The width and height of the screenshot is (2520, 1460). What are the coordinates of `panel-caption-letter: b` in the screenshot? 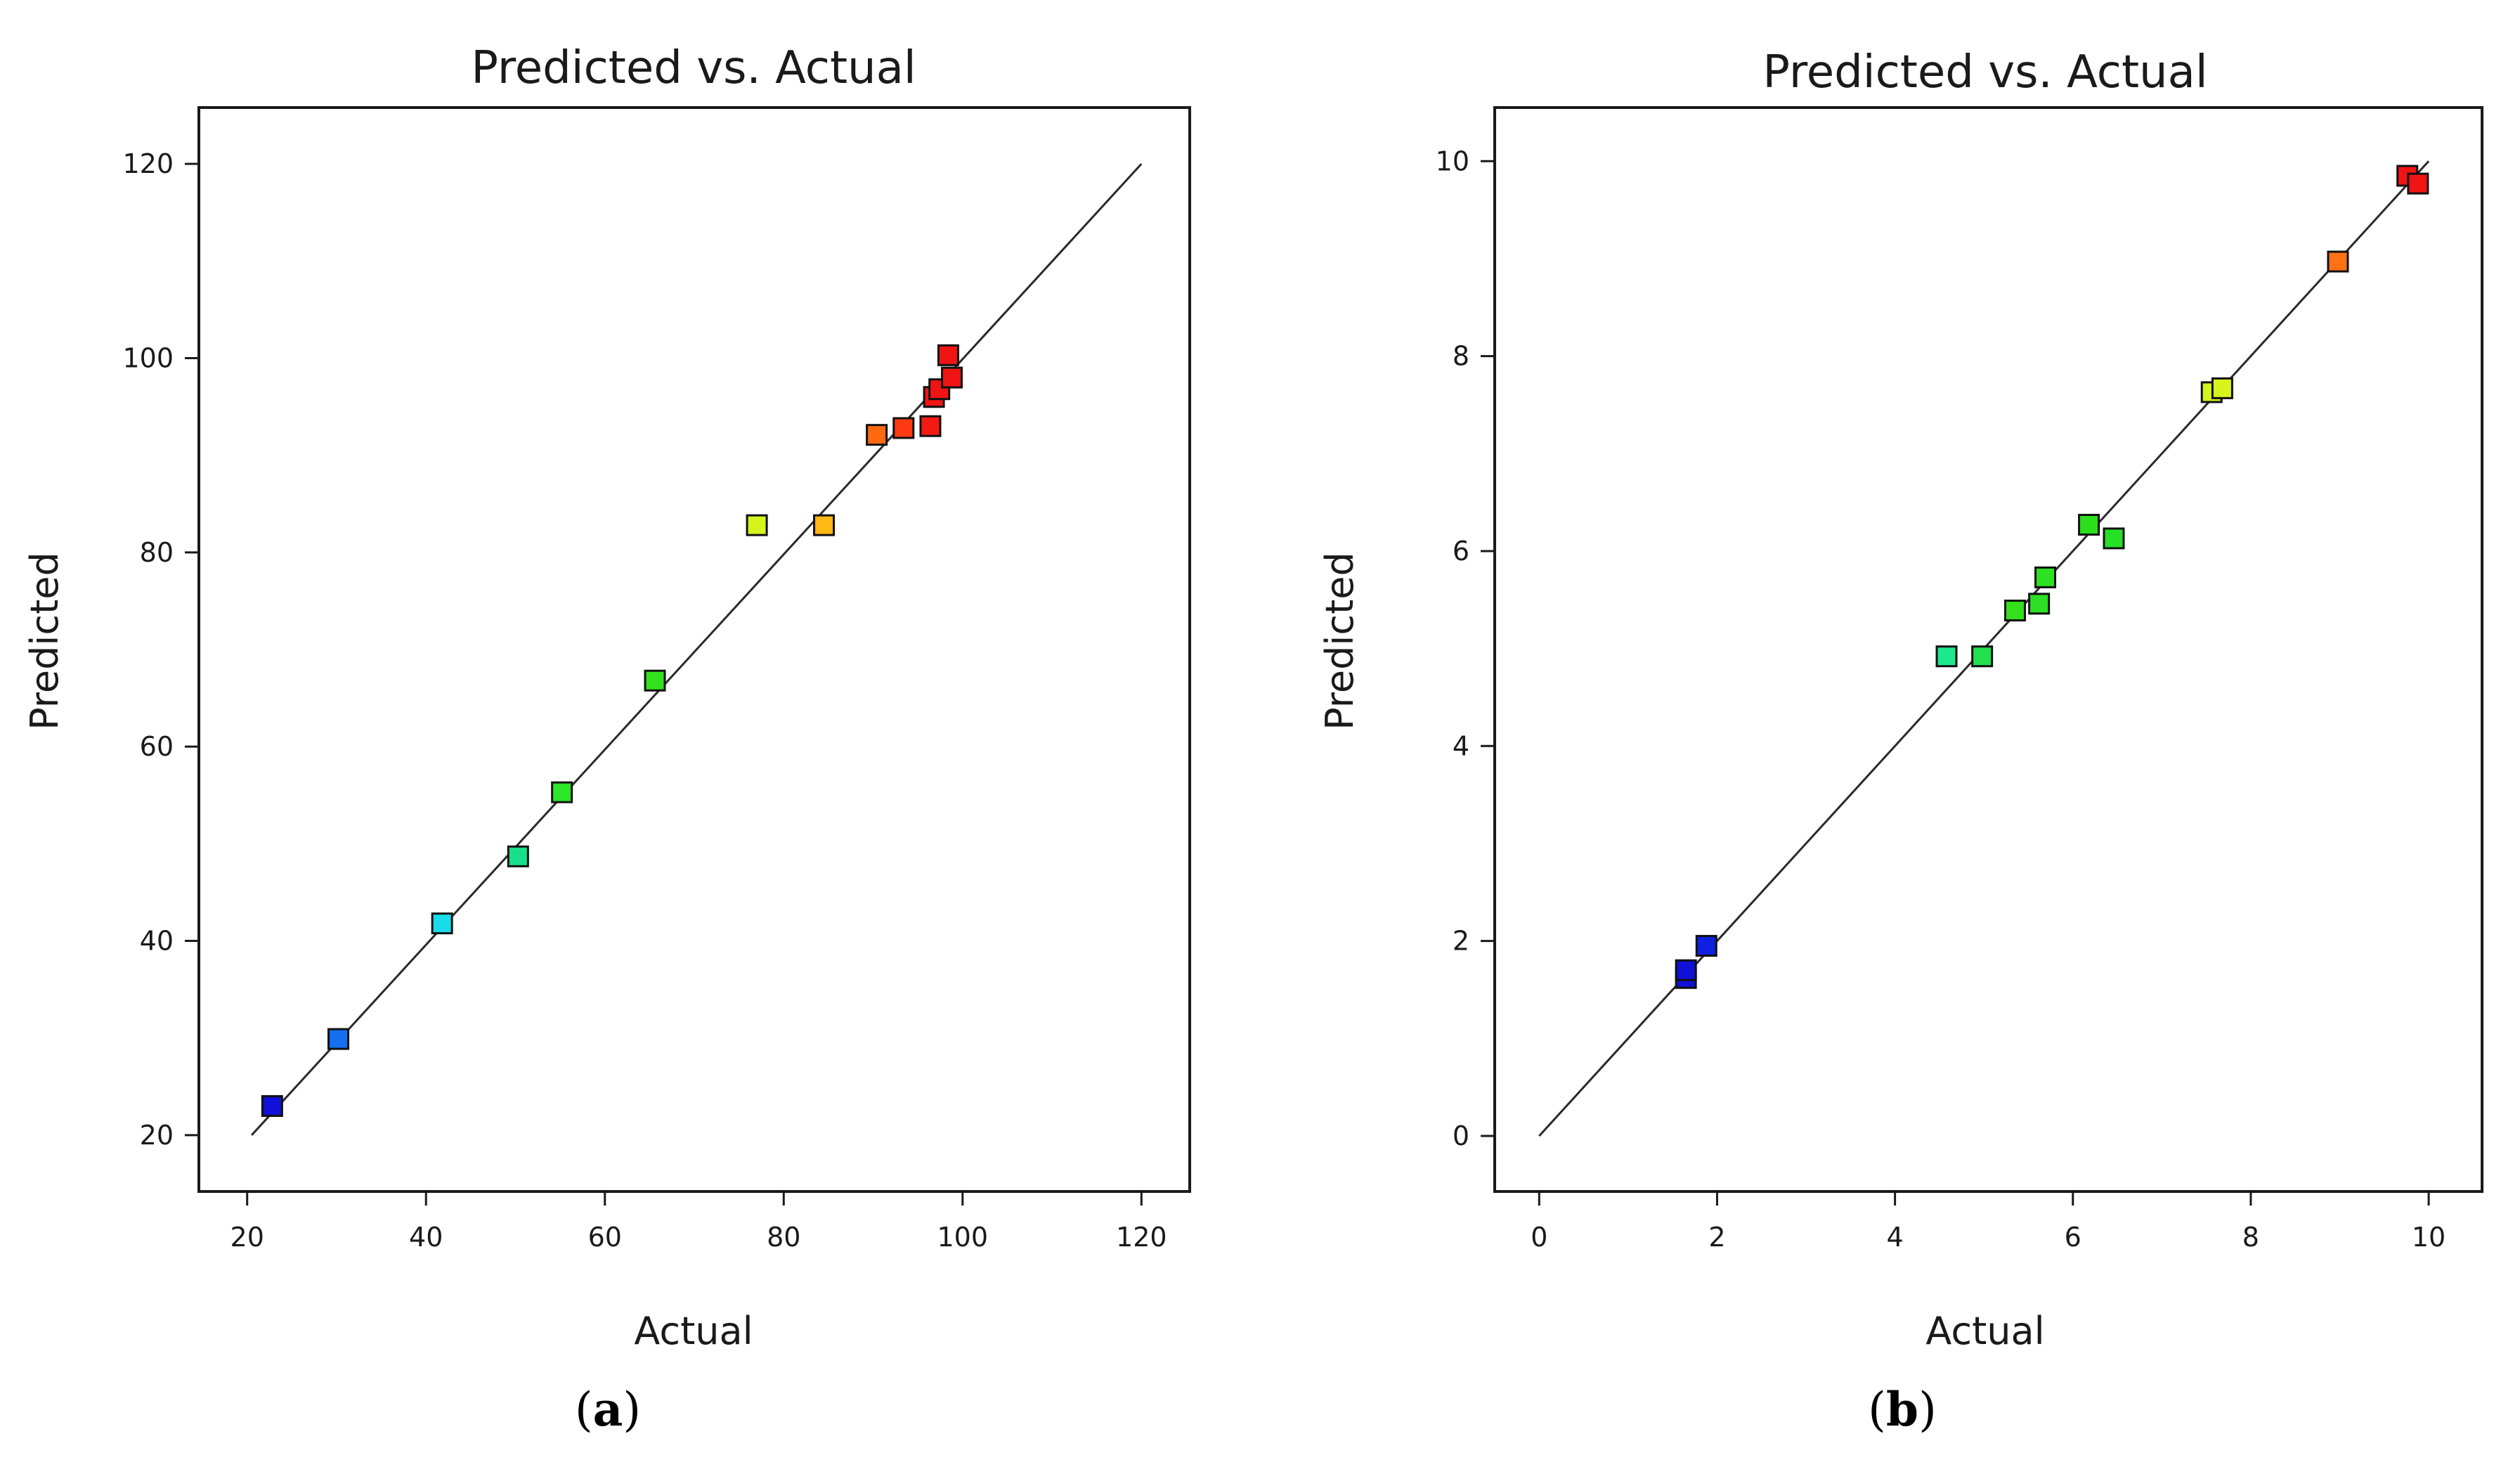 It's located at (1902, 1410).